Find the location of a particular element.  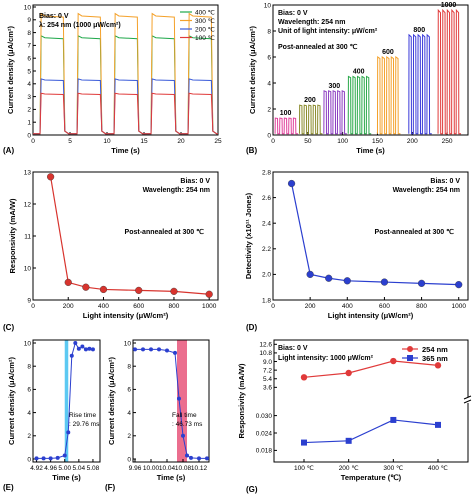

y-axis-label: Responsivity (mA/W) is located at coordinates (12, 236).